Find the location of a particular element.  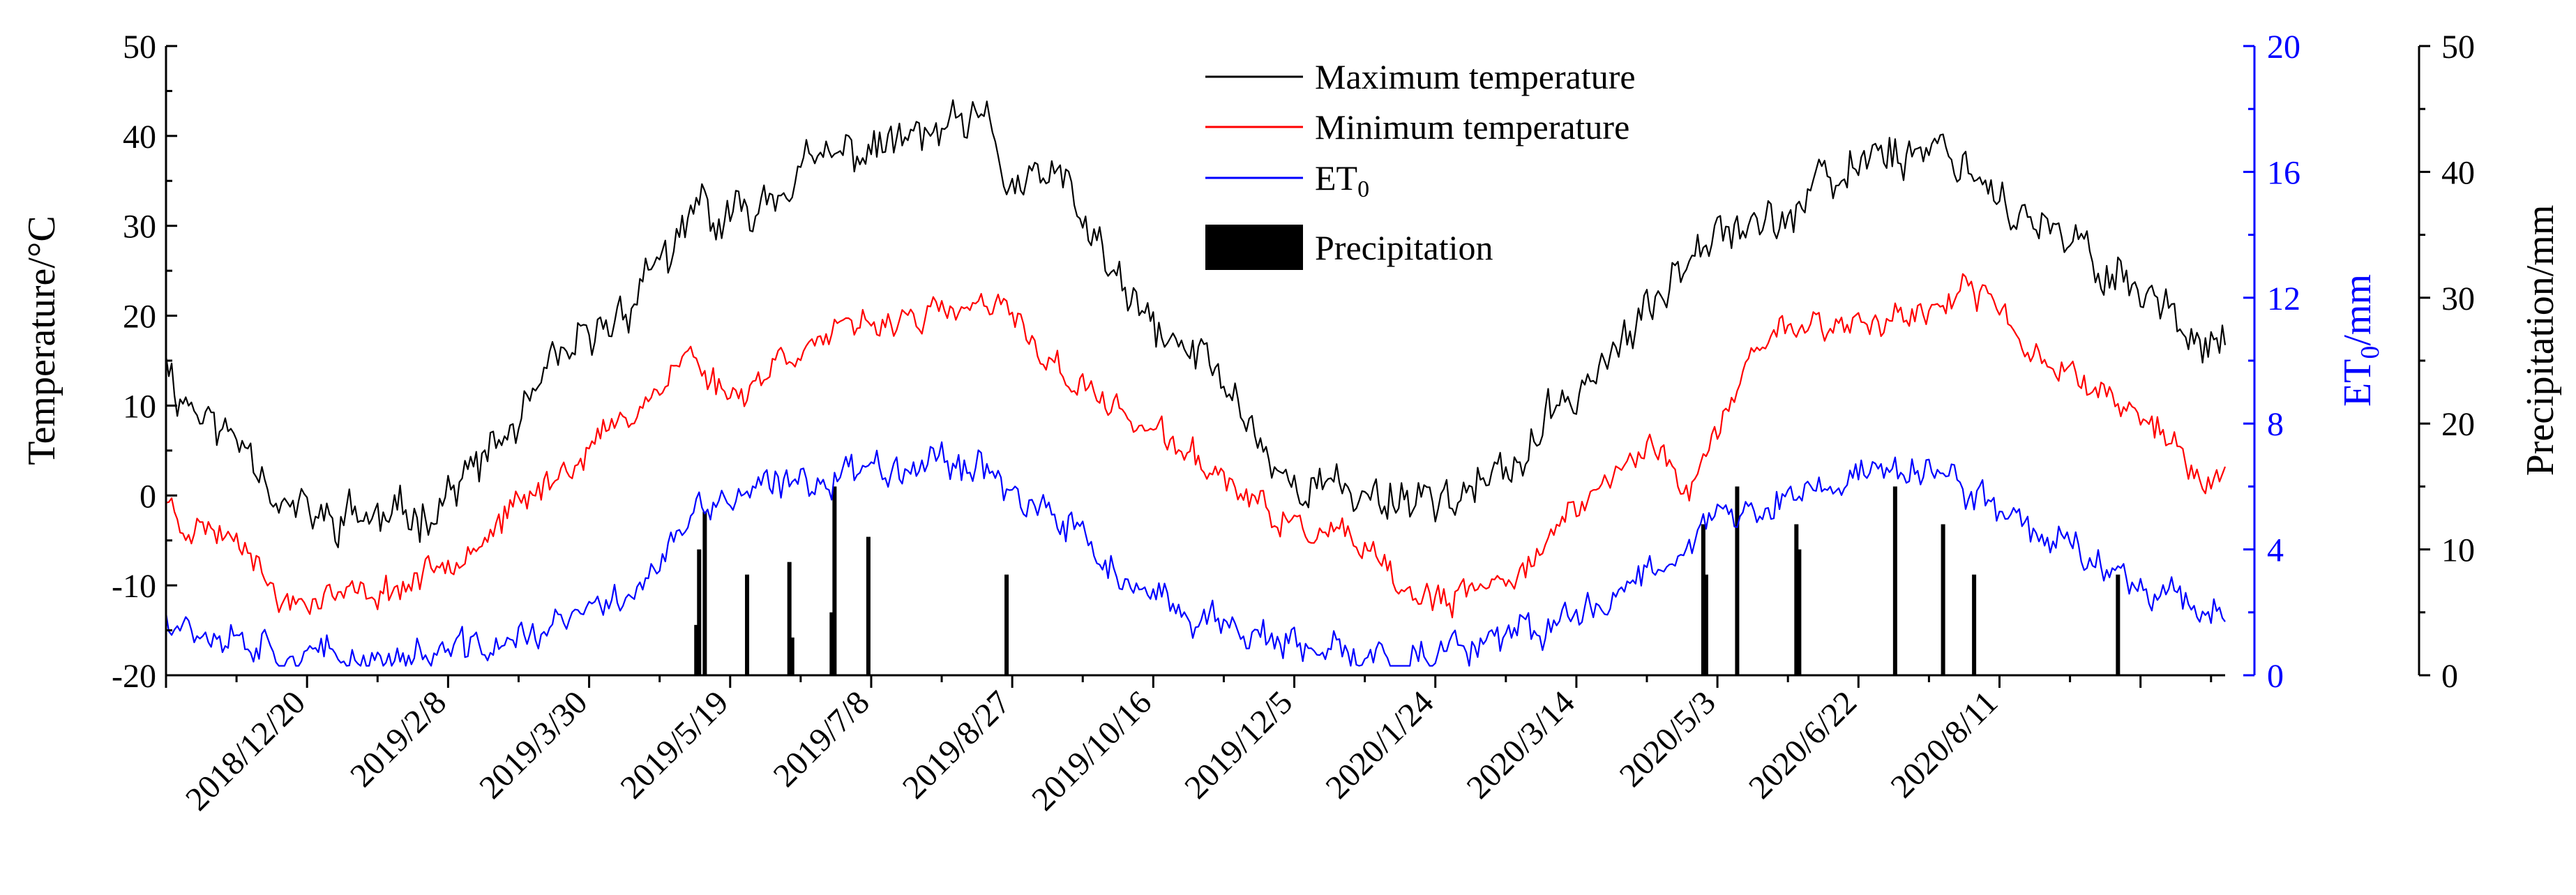

legend-precip-label: Precipitation is located at coordinates (1404, 247).